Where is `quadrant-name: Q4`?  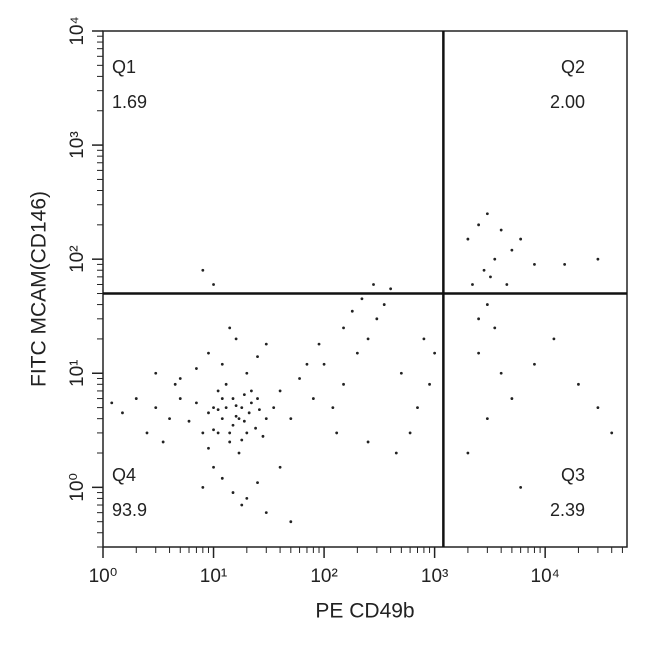 quadrant-name: Q4 is located at coordinates (124, 475).